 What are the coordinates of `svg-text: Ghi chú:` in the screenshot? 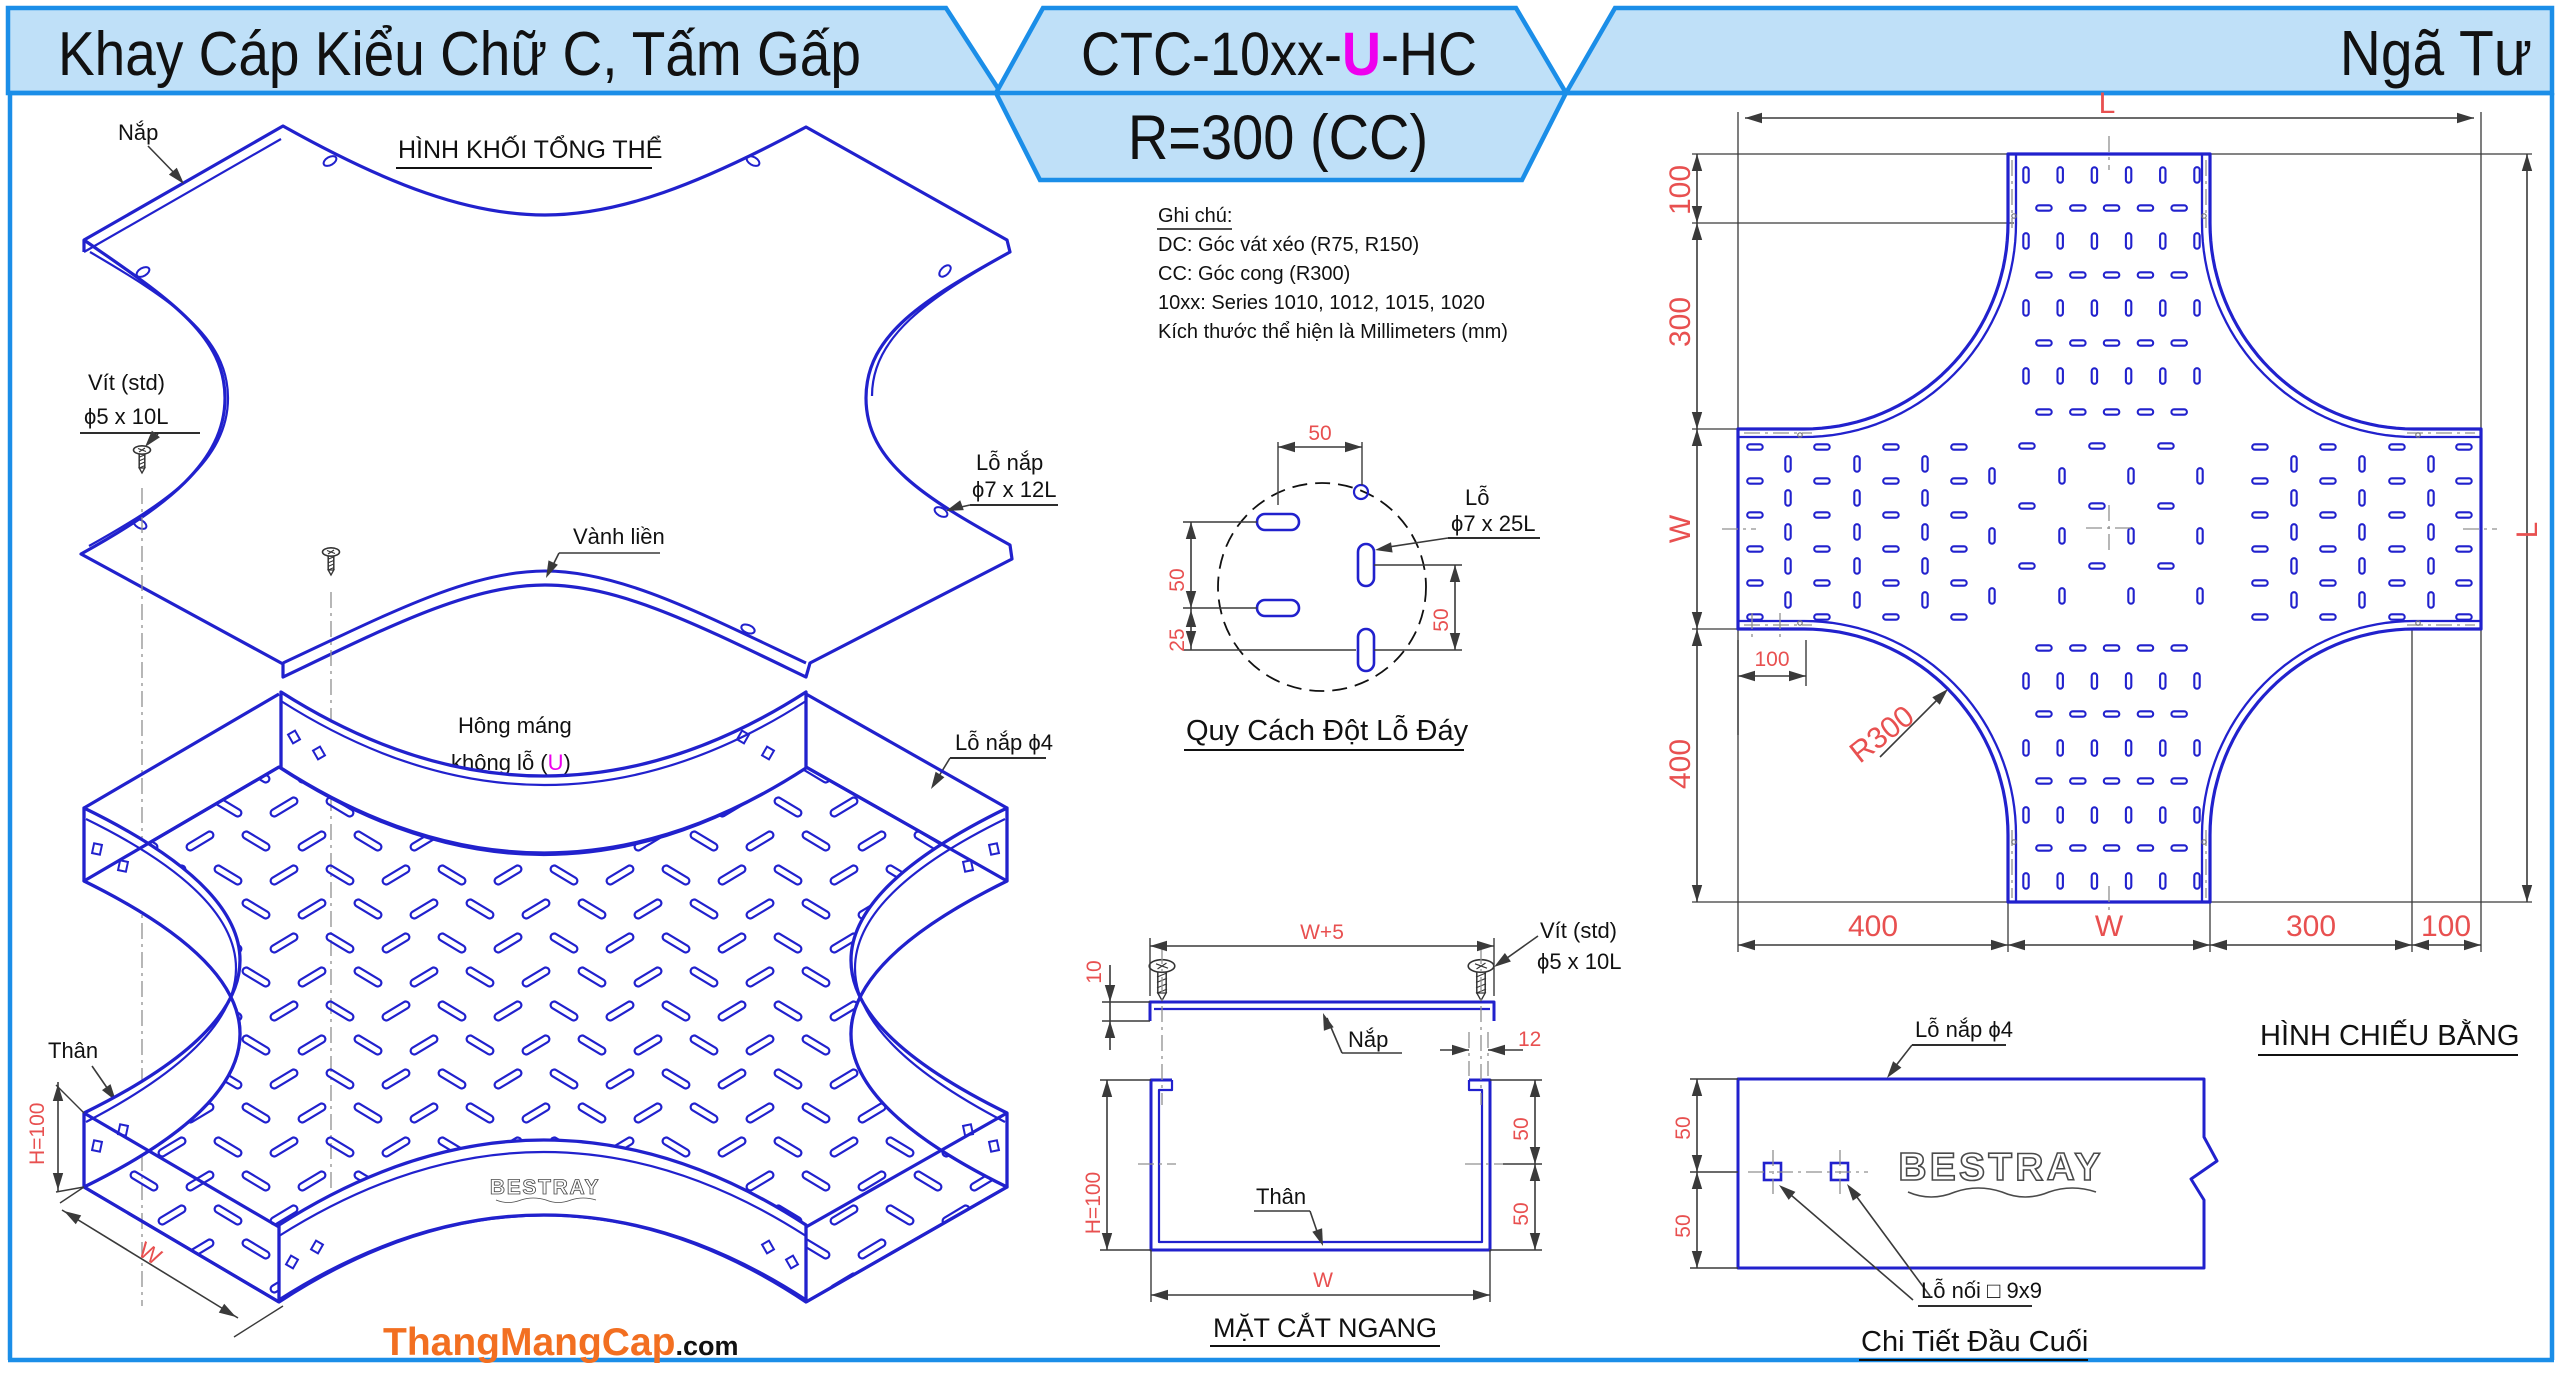 It's located at (1195, 216).